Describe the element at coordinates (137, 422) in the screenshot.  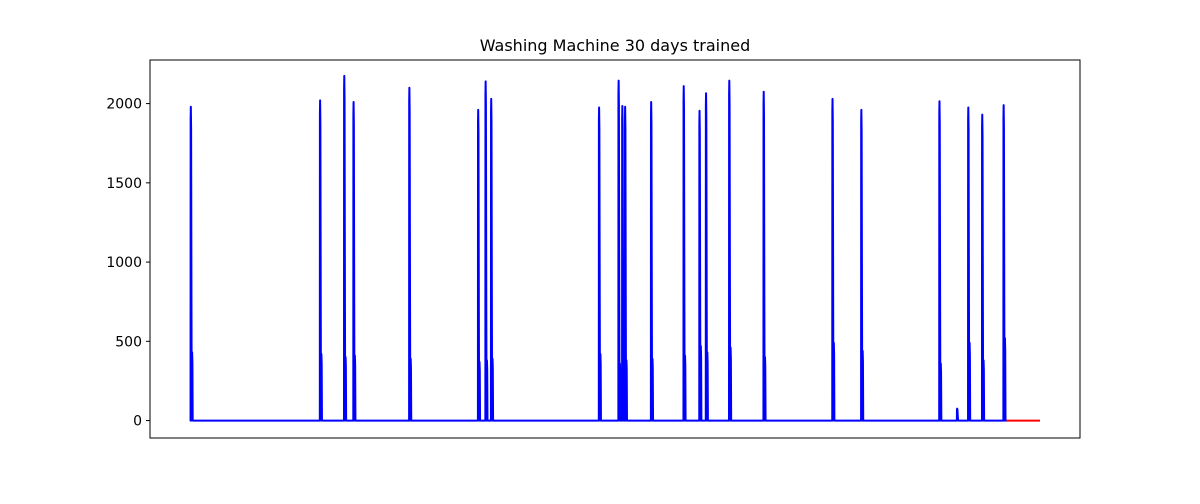
I see `y-tick-label: 0` at that location.